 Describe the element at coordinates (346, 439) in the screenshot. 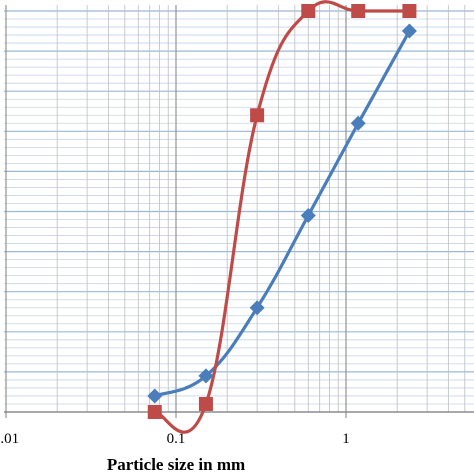

I see `x-tick-label: 1` at that location.